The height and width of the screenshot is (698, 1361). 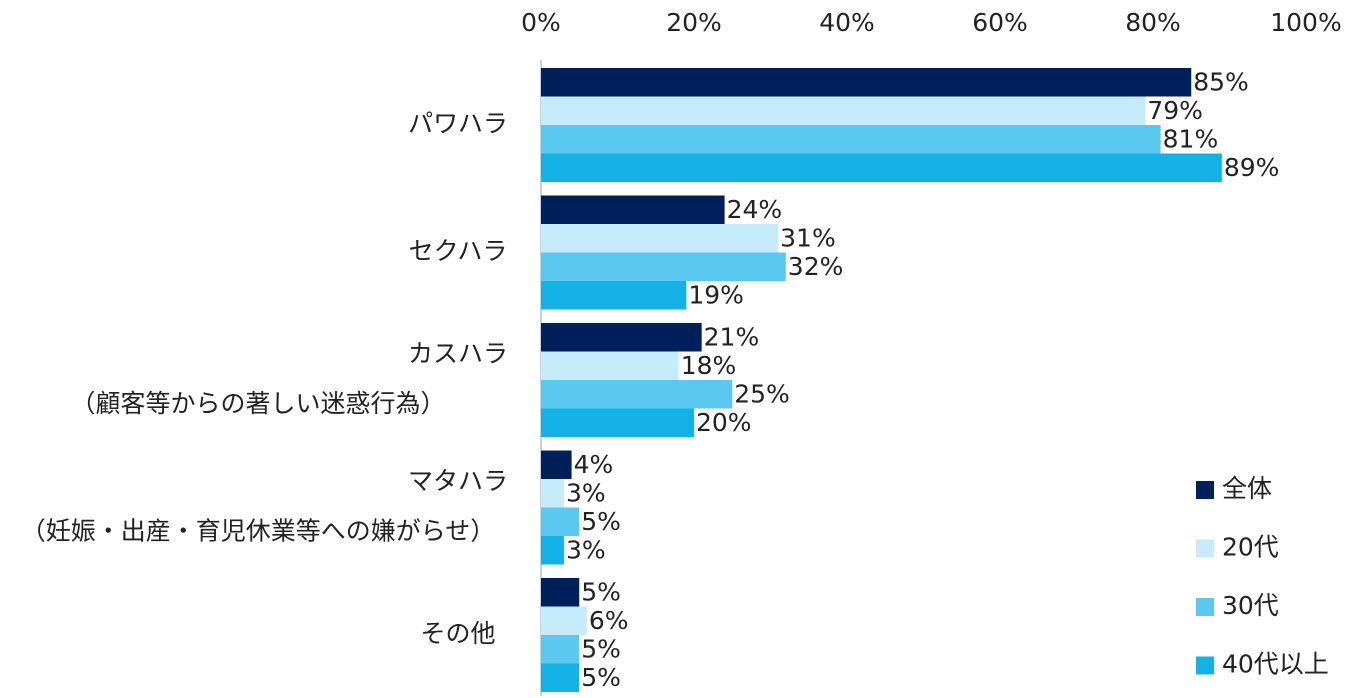 I want to click on category-label: カスハラ, so click(x=458, y=353).